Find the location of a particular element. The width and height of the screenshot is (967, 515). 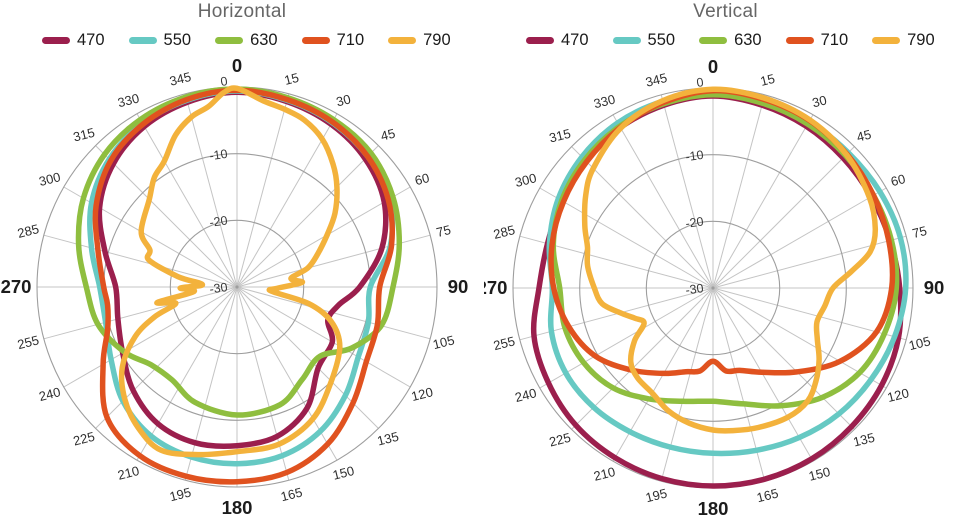

h-axis-label-270: 270 is located at coordinates (16, 286).